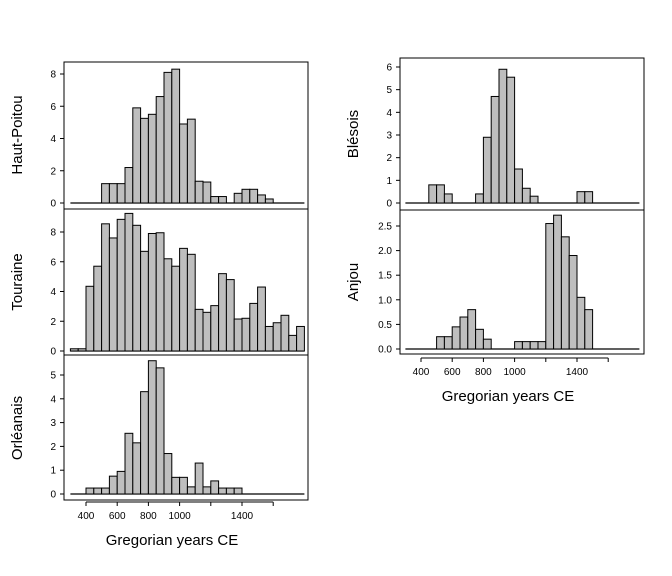 The width and height of the screenshot is (672, 576). Describe the element at coordinates (353, 134) in the screenshot. I see `y-axis-label: Blésois` at that location.